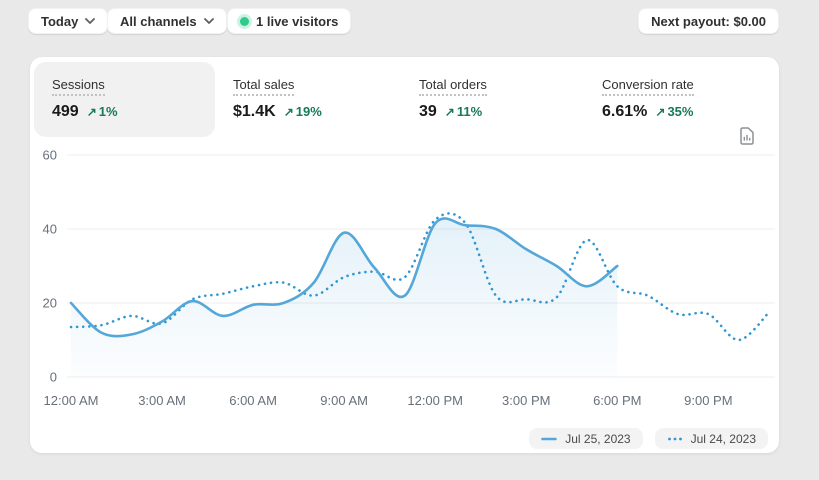 The width and height of the screenshot is (819, 480). I want to click on x-axis-label: 9:00 PM, so click(708, 400).